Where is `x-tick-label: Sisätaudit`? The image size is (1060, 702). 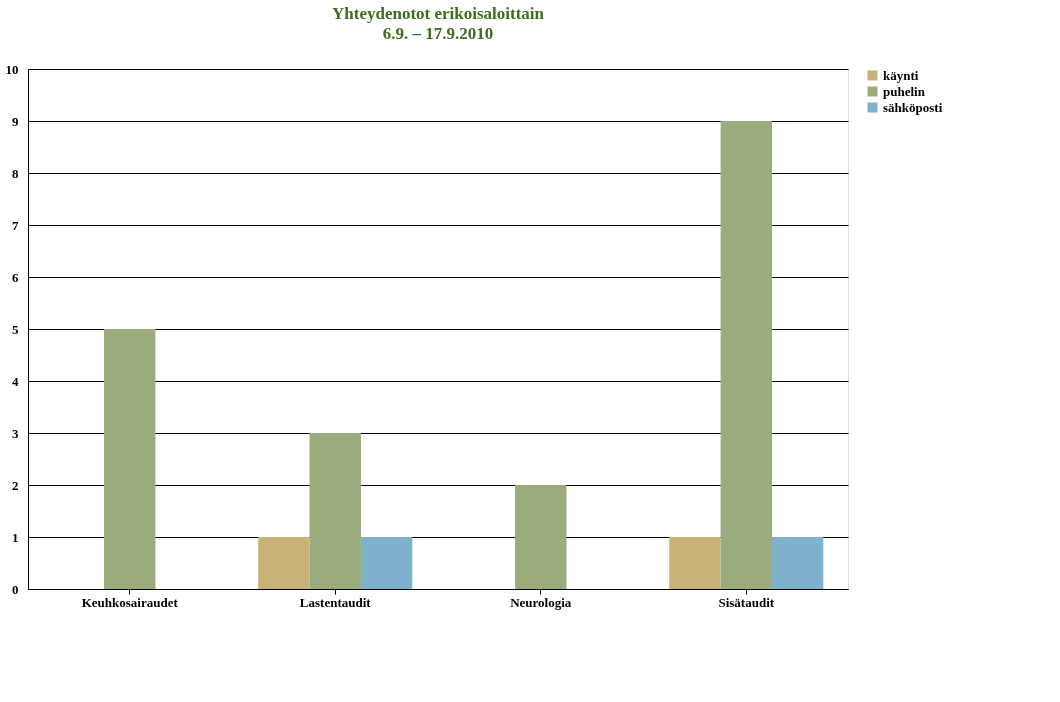
x-tick-label: Sisätaudit is located at coordinates (746, 602).